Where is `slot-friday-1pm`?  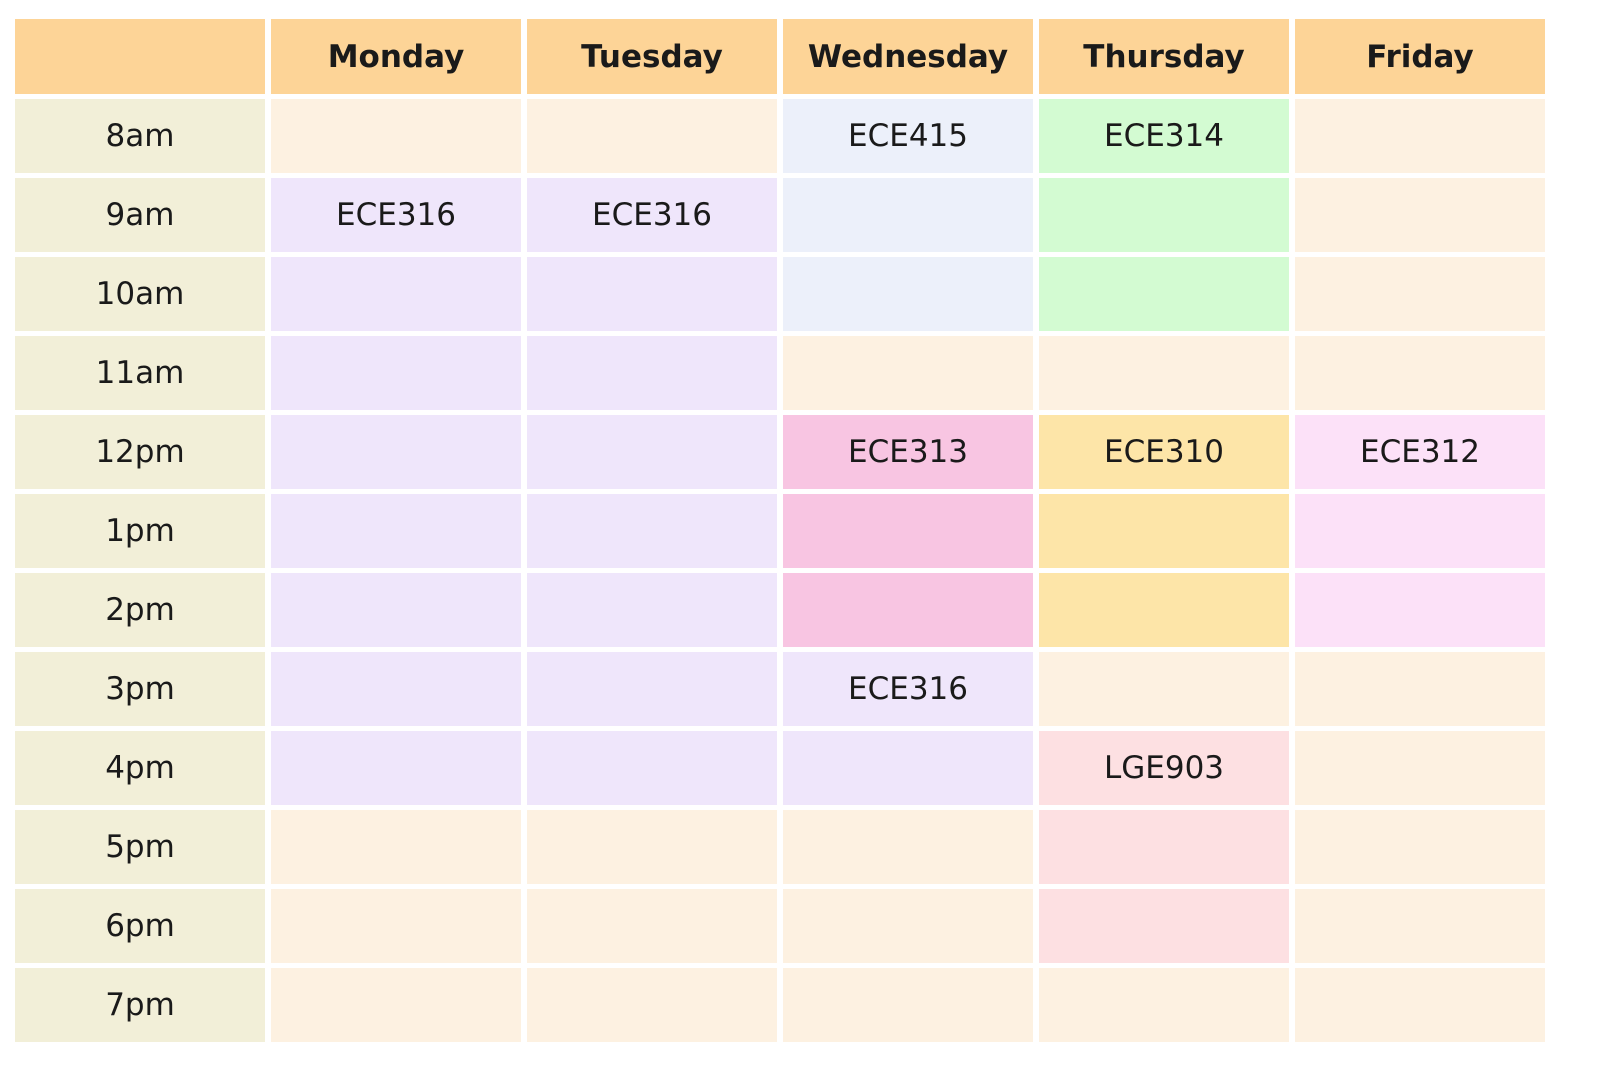
slot-friday-1pm is located at coordinates (1420, 531).